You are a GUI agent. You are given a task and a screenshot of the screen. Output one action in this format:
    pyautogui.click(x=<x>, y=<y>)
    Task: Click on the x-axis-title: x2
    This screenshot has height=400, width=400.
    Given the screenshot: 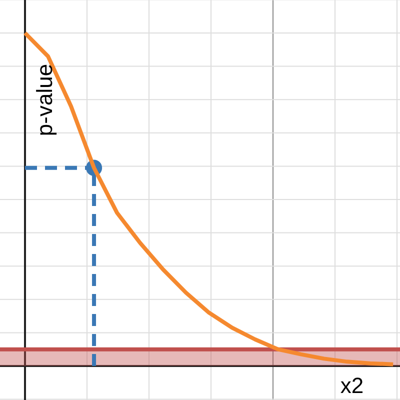 What is the action you would take?
    pyautogui.click(x=352, y=385)
    